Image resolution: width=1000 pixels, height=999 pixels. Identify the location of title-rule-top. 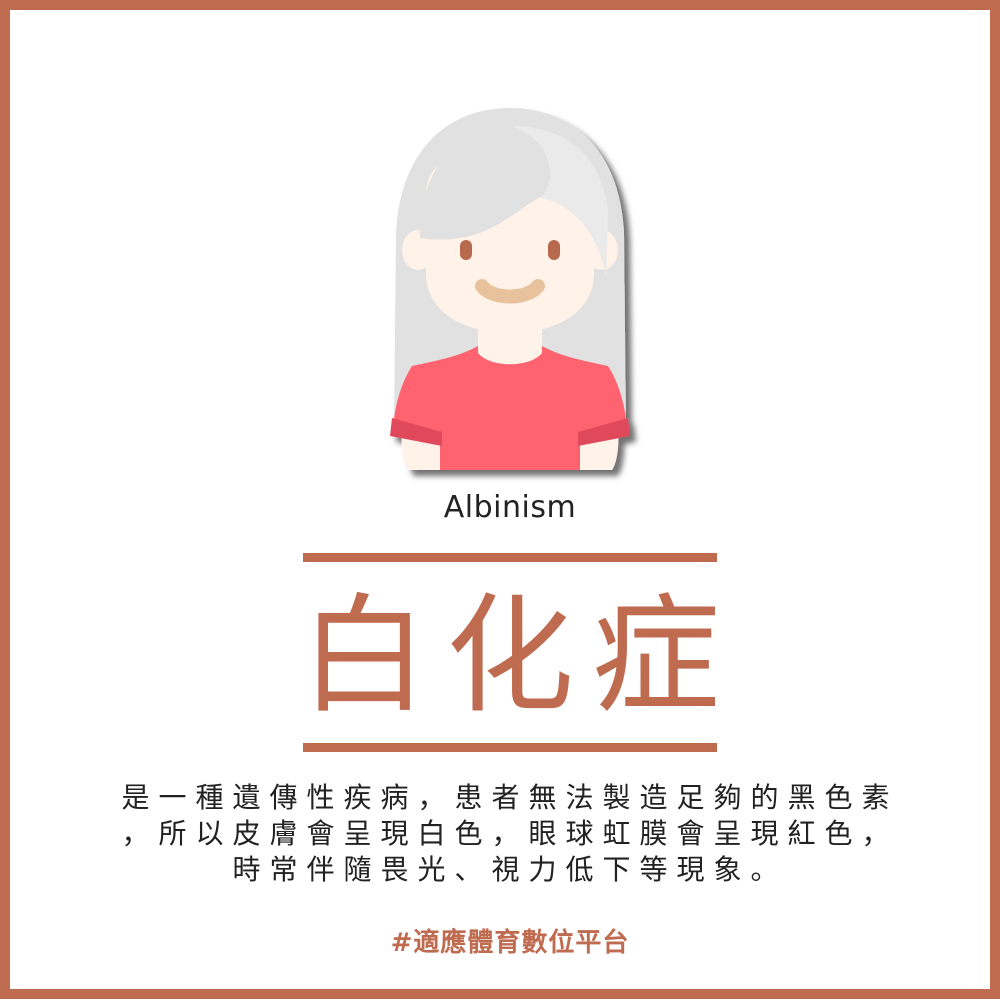
(510, 557).